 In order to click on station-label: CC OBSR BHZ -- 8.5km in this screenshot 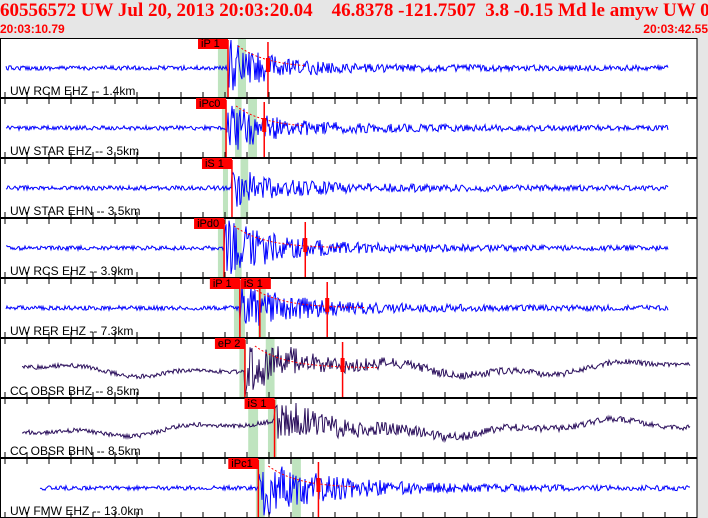, I will do `click(74, 391)`.